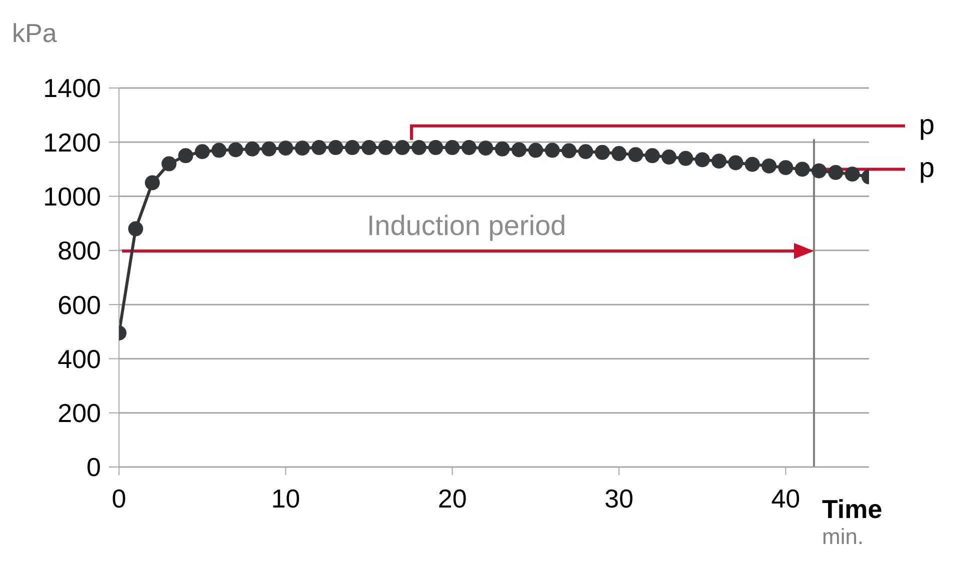 Image resolution: width=954 pixels, height=561 pixels. What do you see at coordinates (285, 498) in the screenshot?
I see `x-tick-label: 10` at bounding box center [285, 498].